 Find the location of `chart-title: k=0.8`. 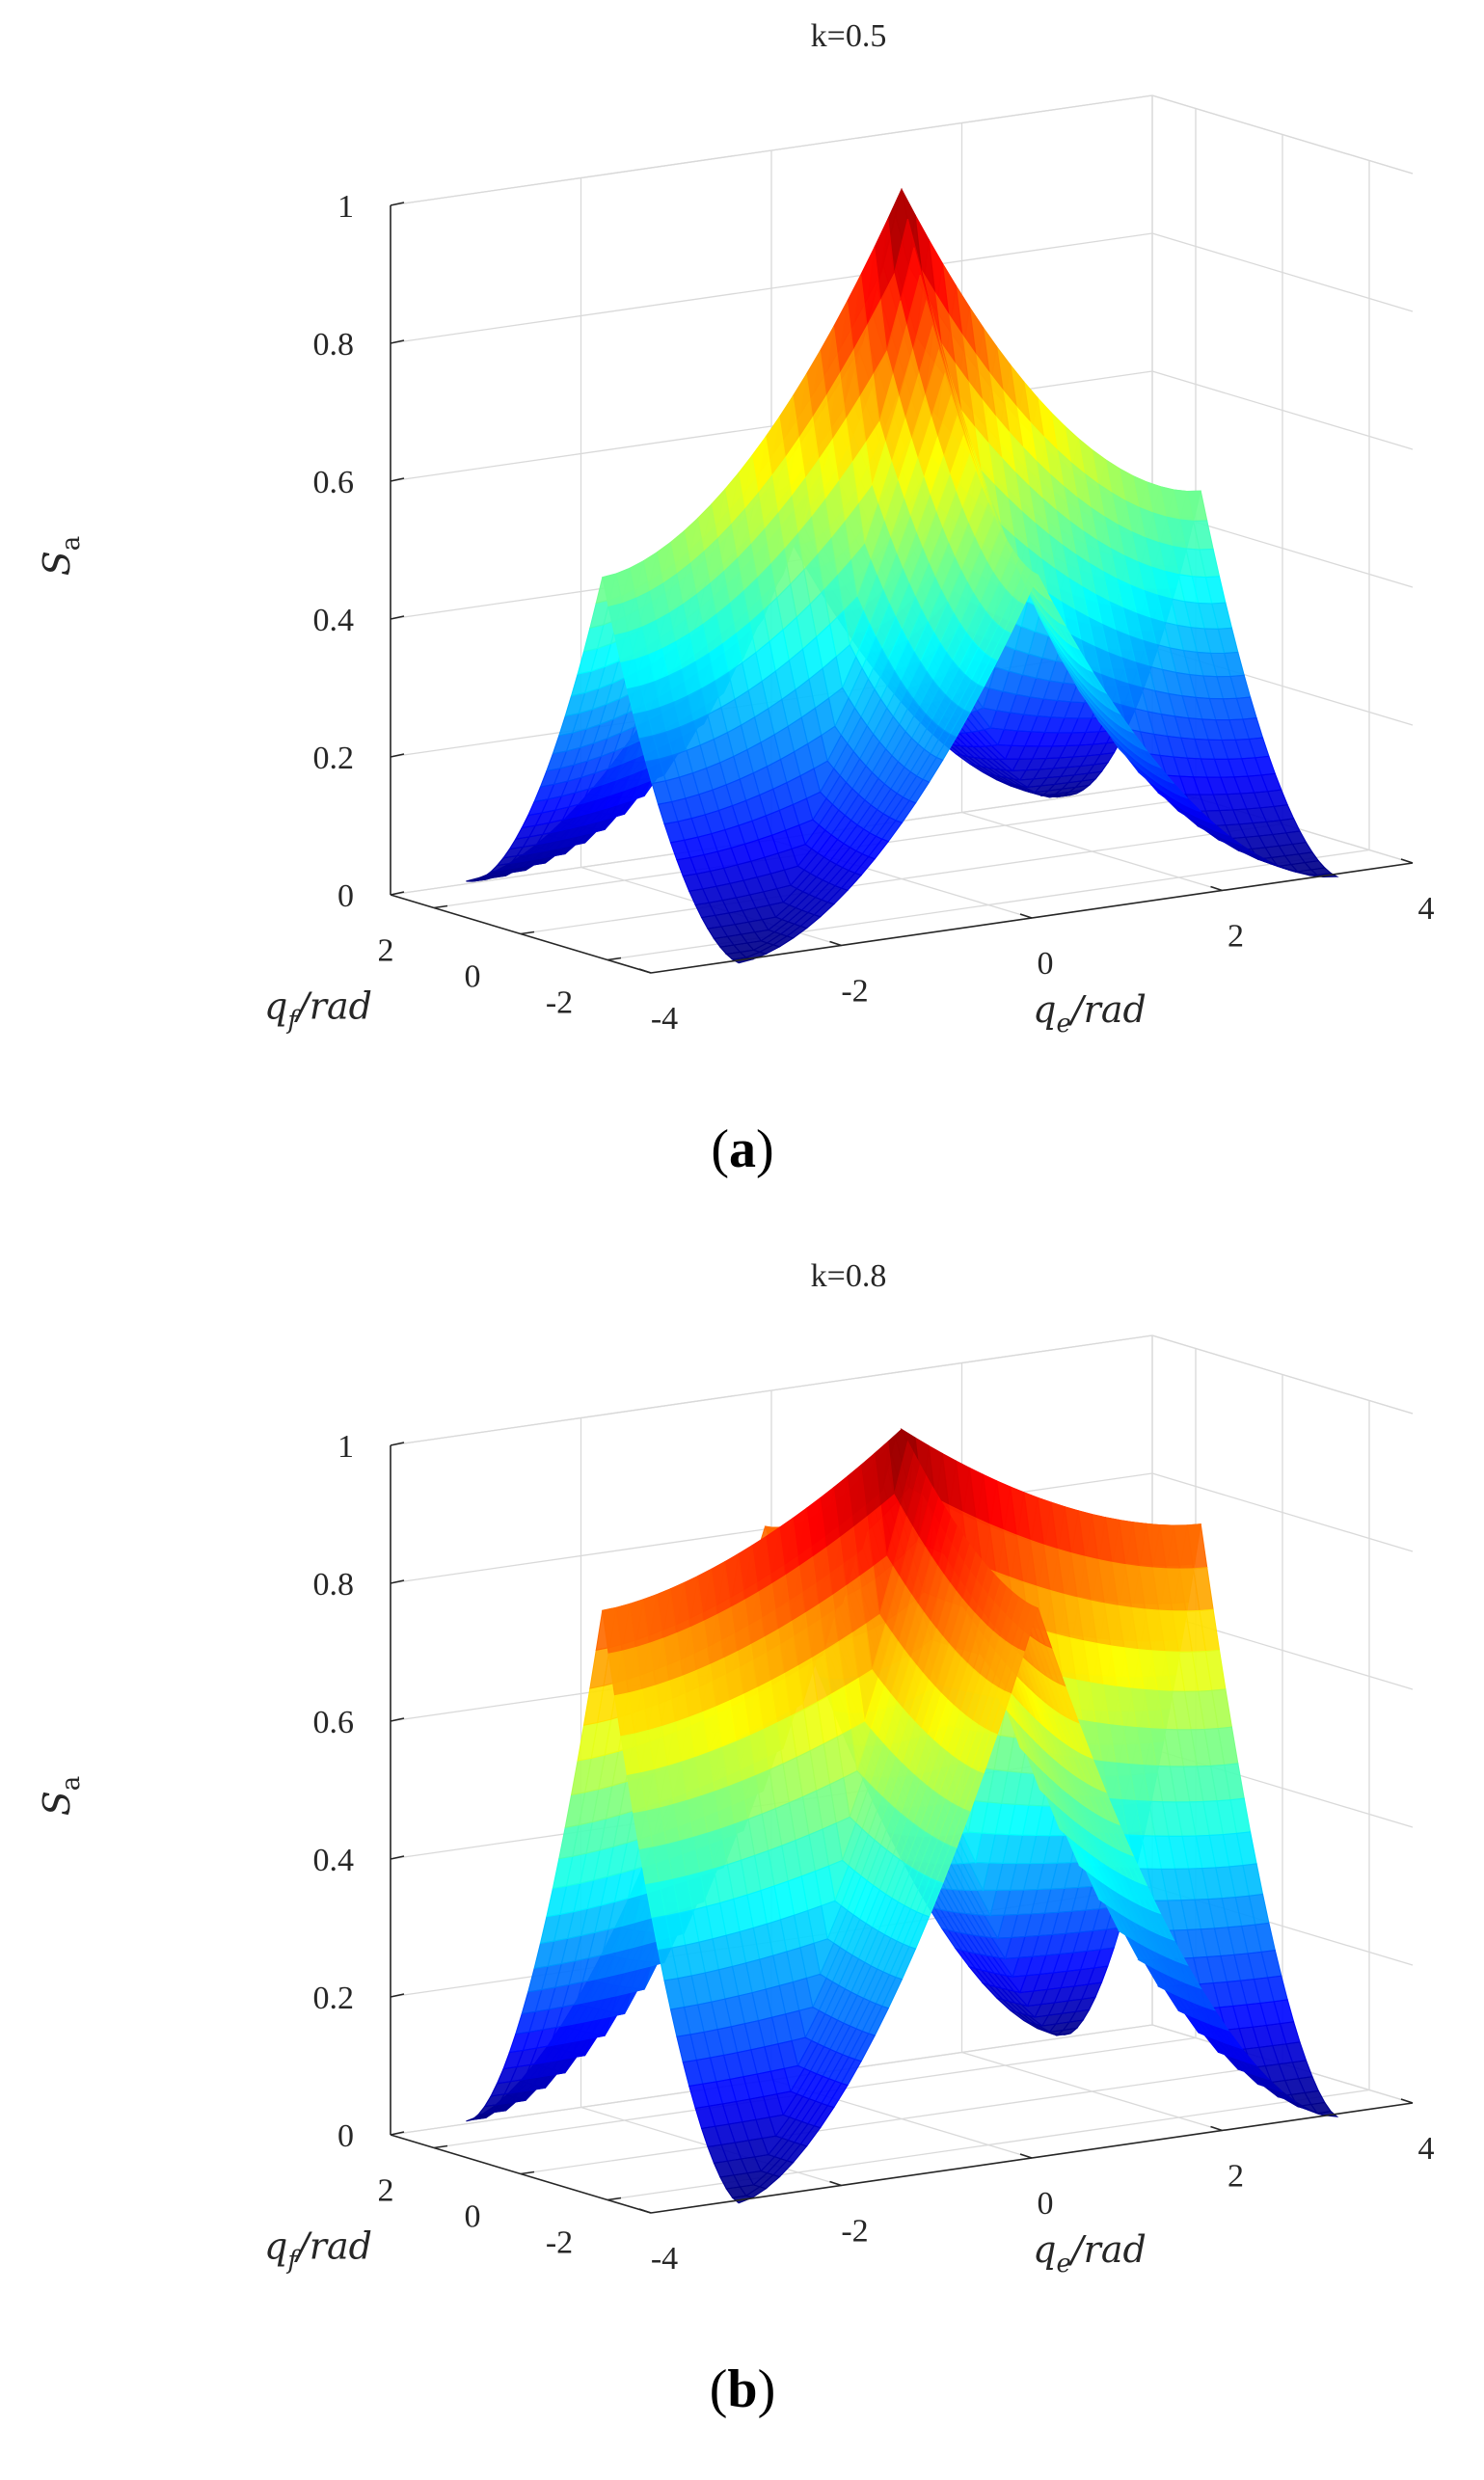

chart-title: k=0.8 is located at coordinates (849, 1276).